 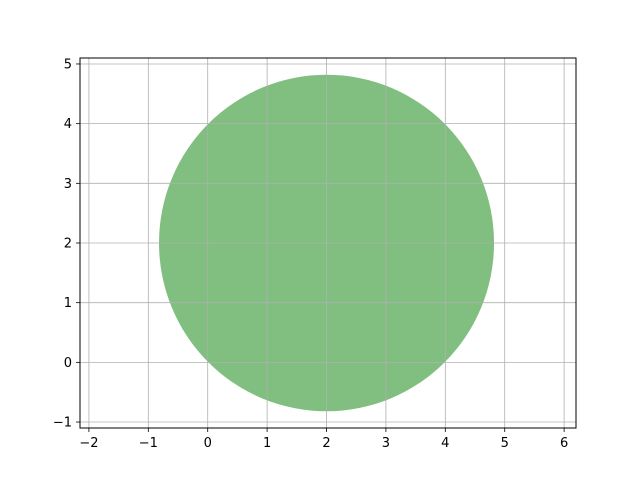 I want to click on x-tick-label-0: −2, so click(x=88, y=443).